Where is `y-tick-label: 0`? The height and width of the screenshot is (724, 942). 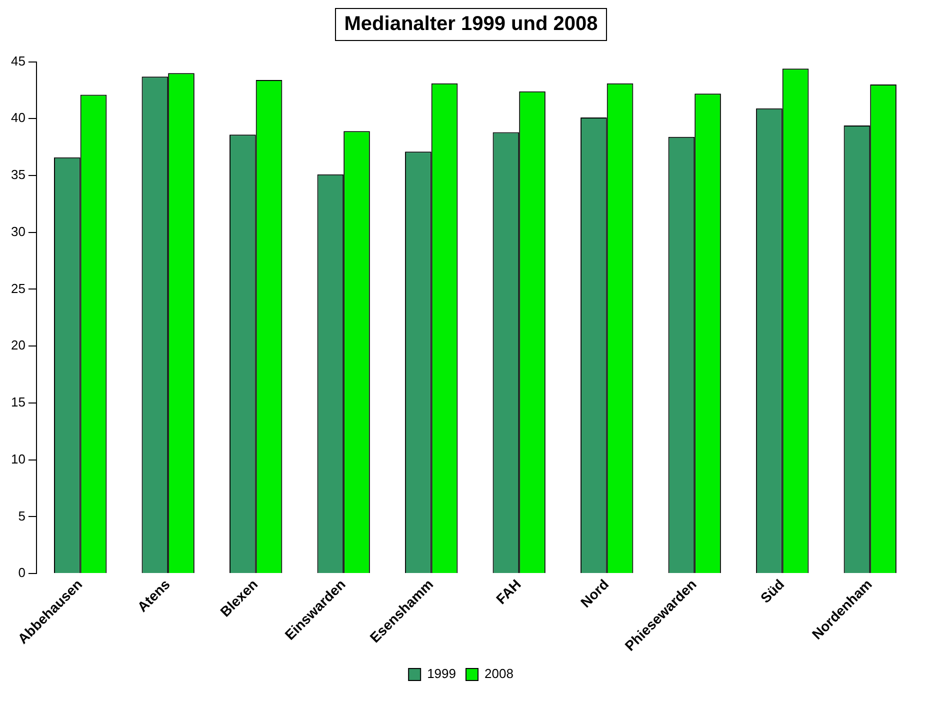 y-tick-label: 0 is located at coordinates (22, 572).